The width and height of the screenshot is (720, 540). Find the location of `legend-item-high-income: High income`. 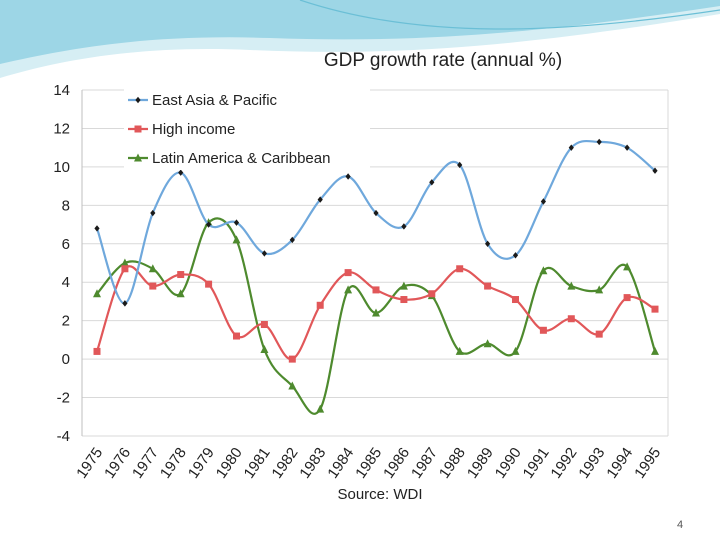

legend-item-high-income: High income is located at coordinates (181, 129).